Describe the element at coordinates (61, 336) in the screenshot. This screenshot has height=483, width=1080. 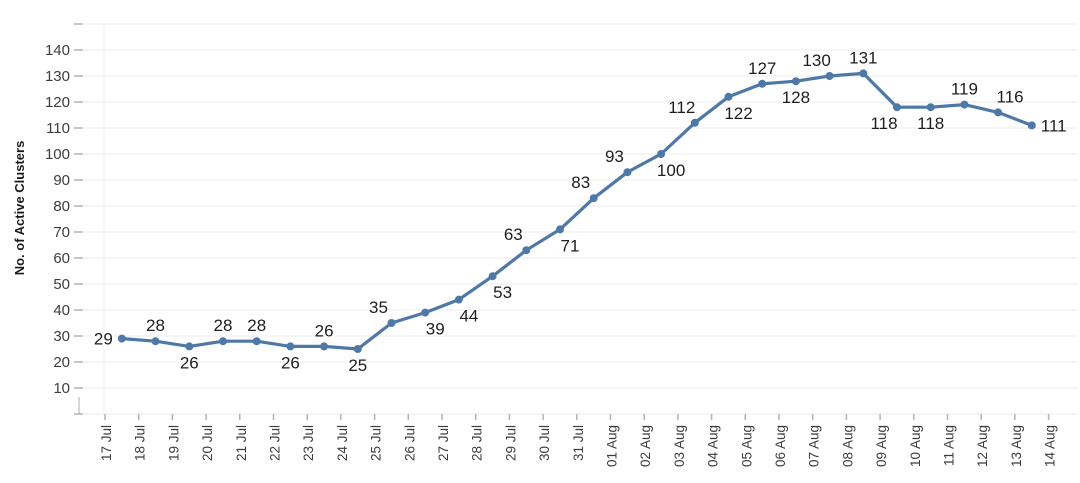
I see `y-tick-label: 30` at that location.